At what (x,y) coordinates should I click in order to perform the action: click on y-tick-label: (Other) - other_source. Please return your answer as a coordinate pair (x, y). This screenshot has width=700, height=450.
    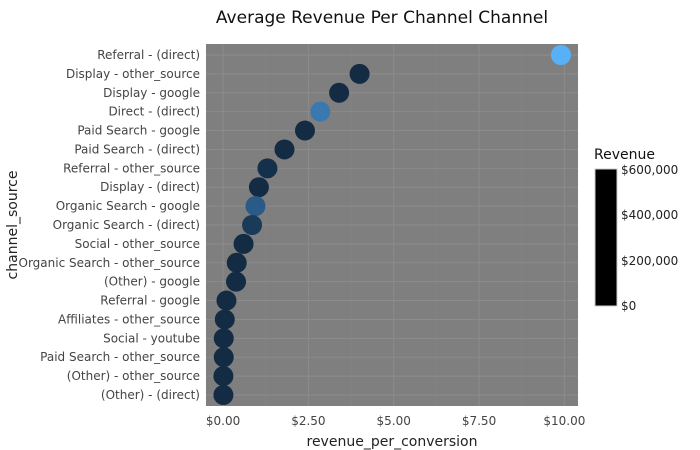
    Looking at the image, I should click on (133, 376).